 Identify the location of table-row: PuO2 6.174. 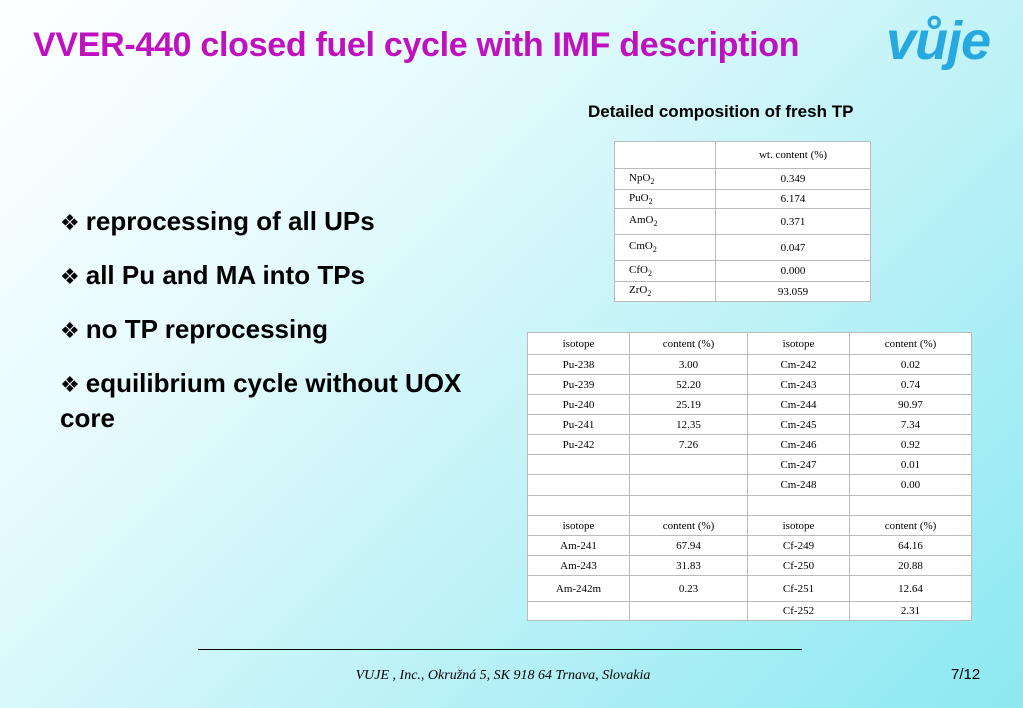
(742, 199).